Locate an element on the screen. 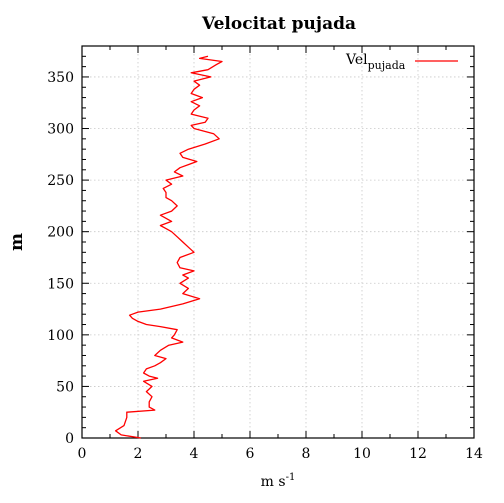 This screenshot has width=504, height=503. x-tick-label: 6 is located at coordinates (250, 454).